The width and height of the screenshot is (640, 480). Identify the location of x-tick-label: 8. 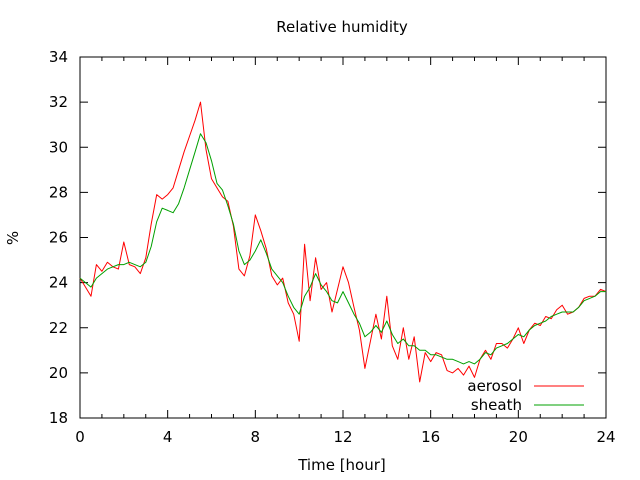
(256, 437).